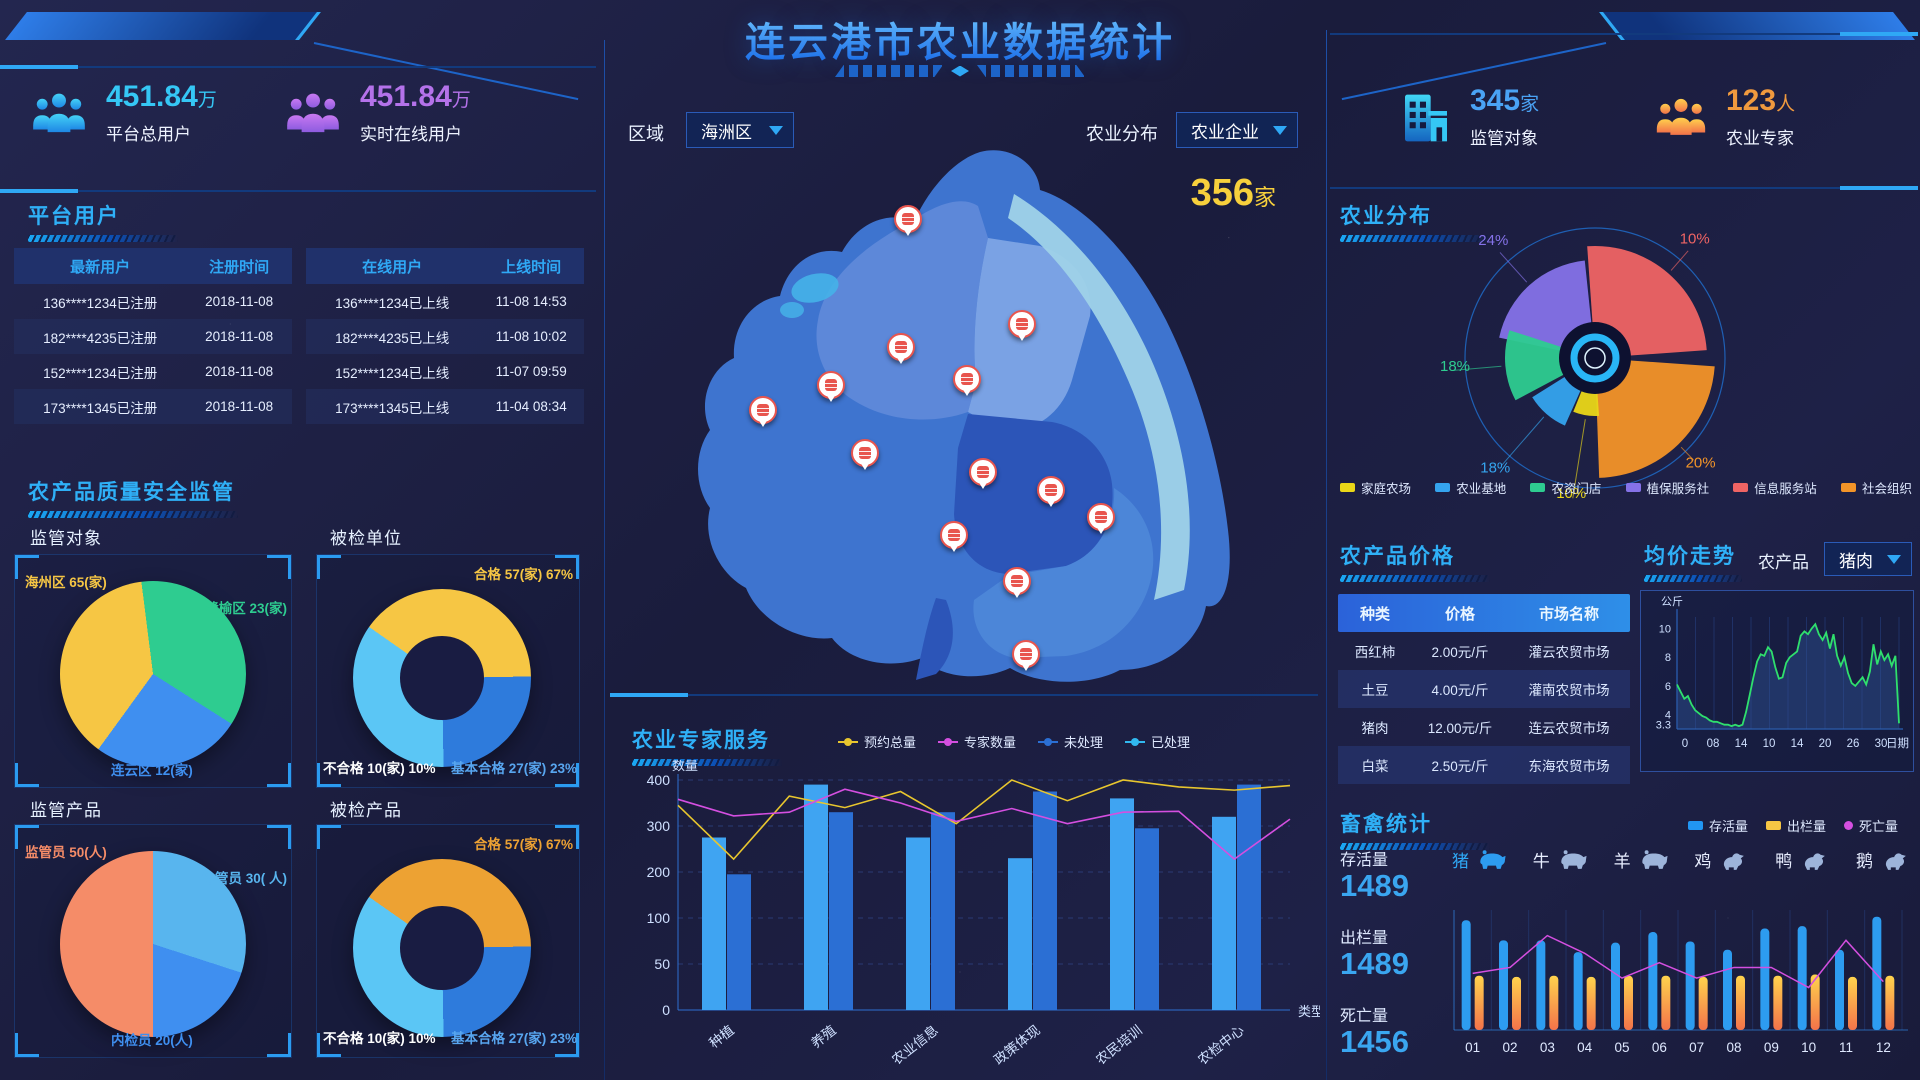  What do you see at coordinates (707, 745) in the screenshot?
I see `section-expert-service: 农业专家服务` at bounding box center [707, 745].